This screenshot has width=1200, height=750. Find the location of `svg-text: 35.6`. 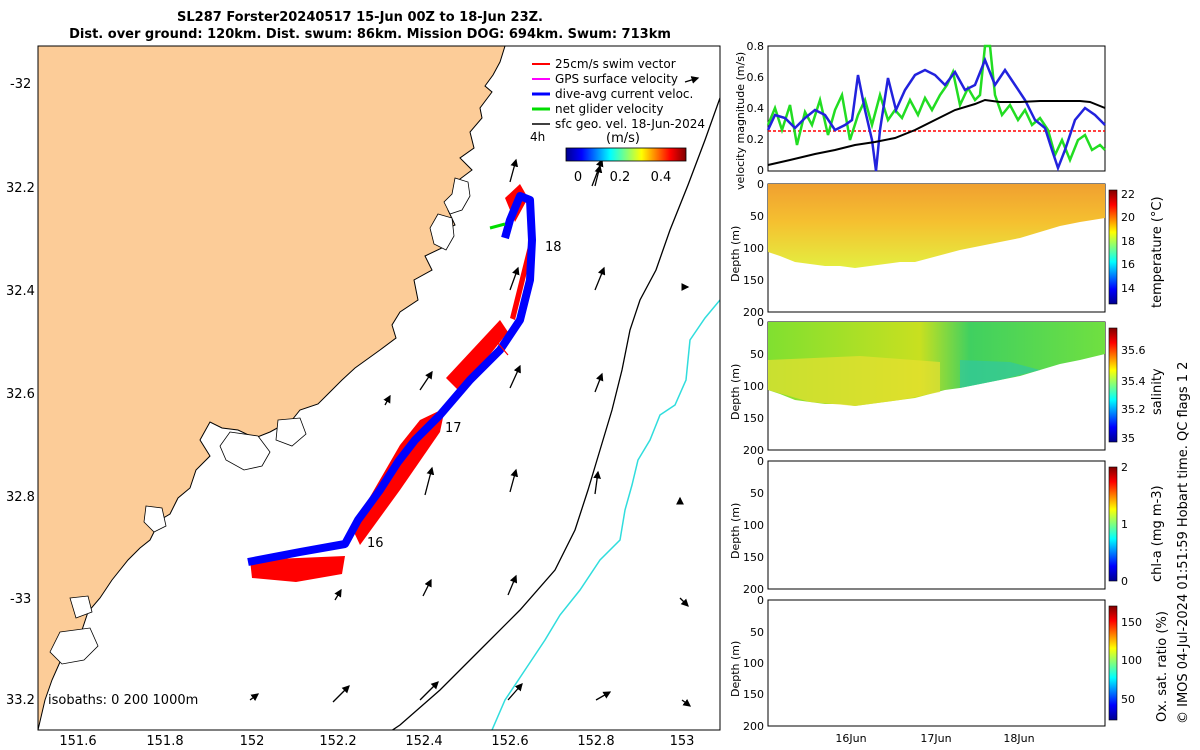

svg-text: 35.6 is located at coordinates (1133, 350).